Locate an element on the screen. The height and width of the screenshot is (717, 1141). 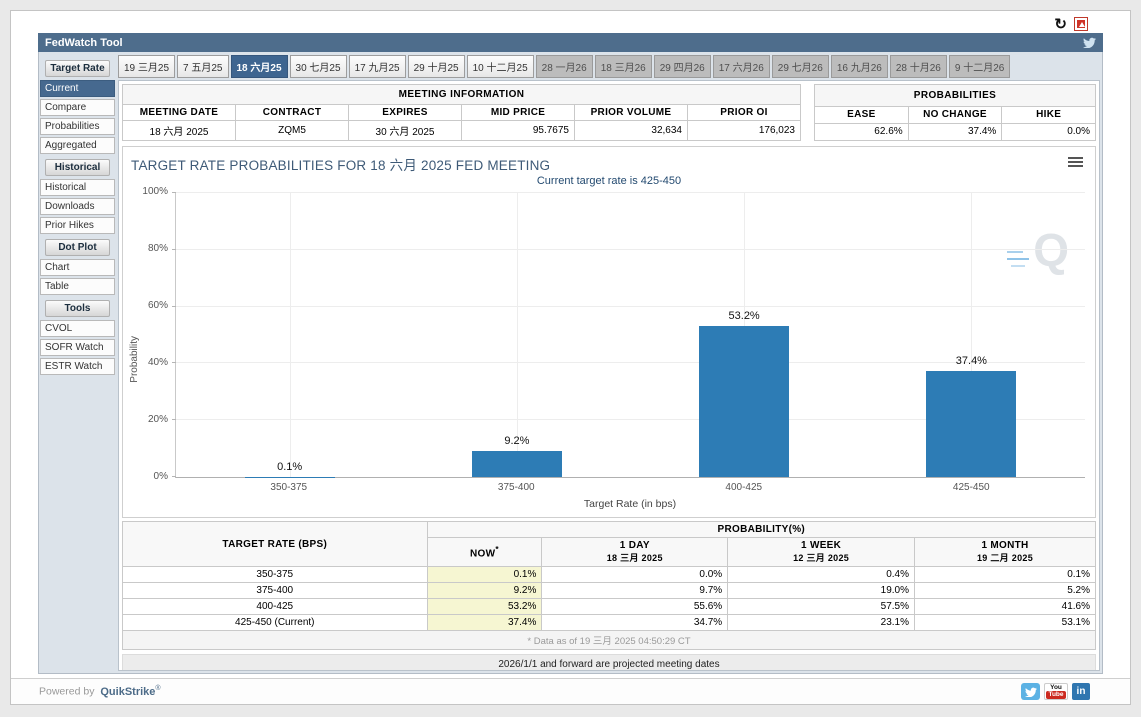
tab-17-26: 17 六月26 is located at coordinates (741, 66).